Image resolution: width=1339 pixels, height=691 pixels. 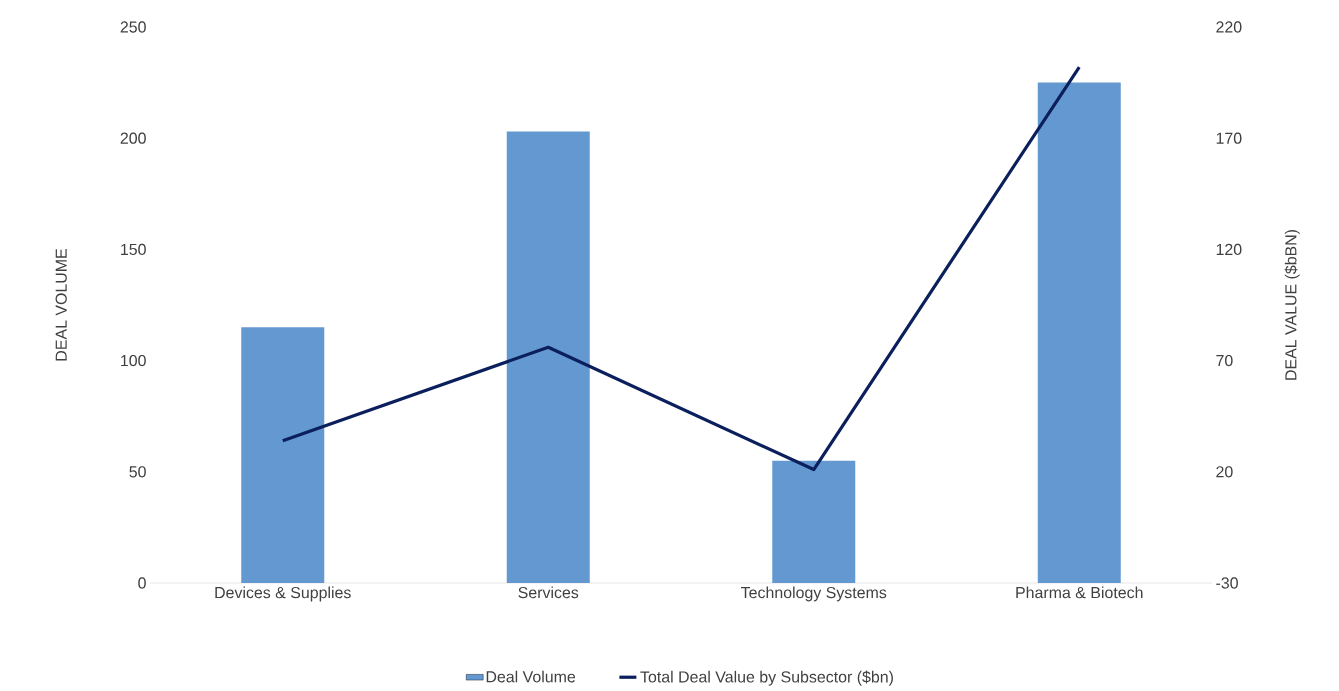 I want to click on legend-label: Deal Volume, so click(x=531, y=676).